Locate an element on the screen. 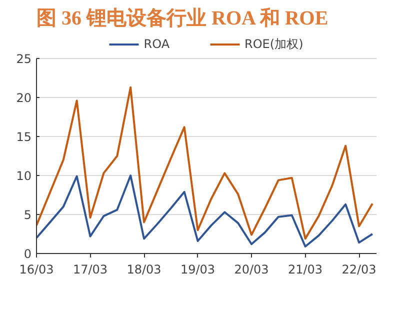 The width and height of the screenshot is (402, 326). legend-label: ROA is located at coordinates (157, 44).